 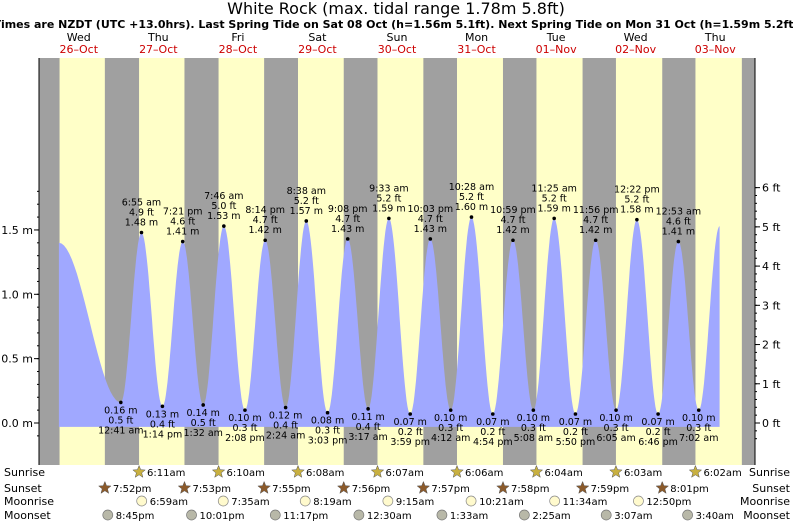 I want to click on day-date: 27–Oct, so click(x=158, y=49).